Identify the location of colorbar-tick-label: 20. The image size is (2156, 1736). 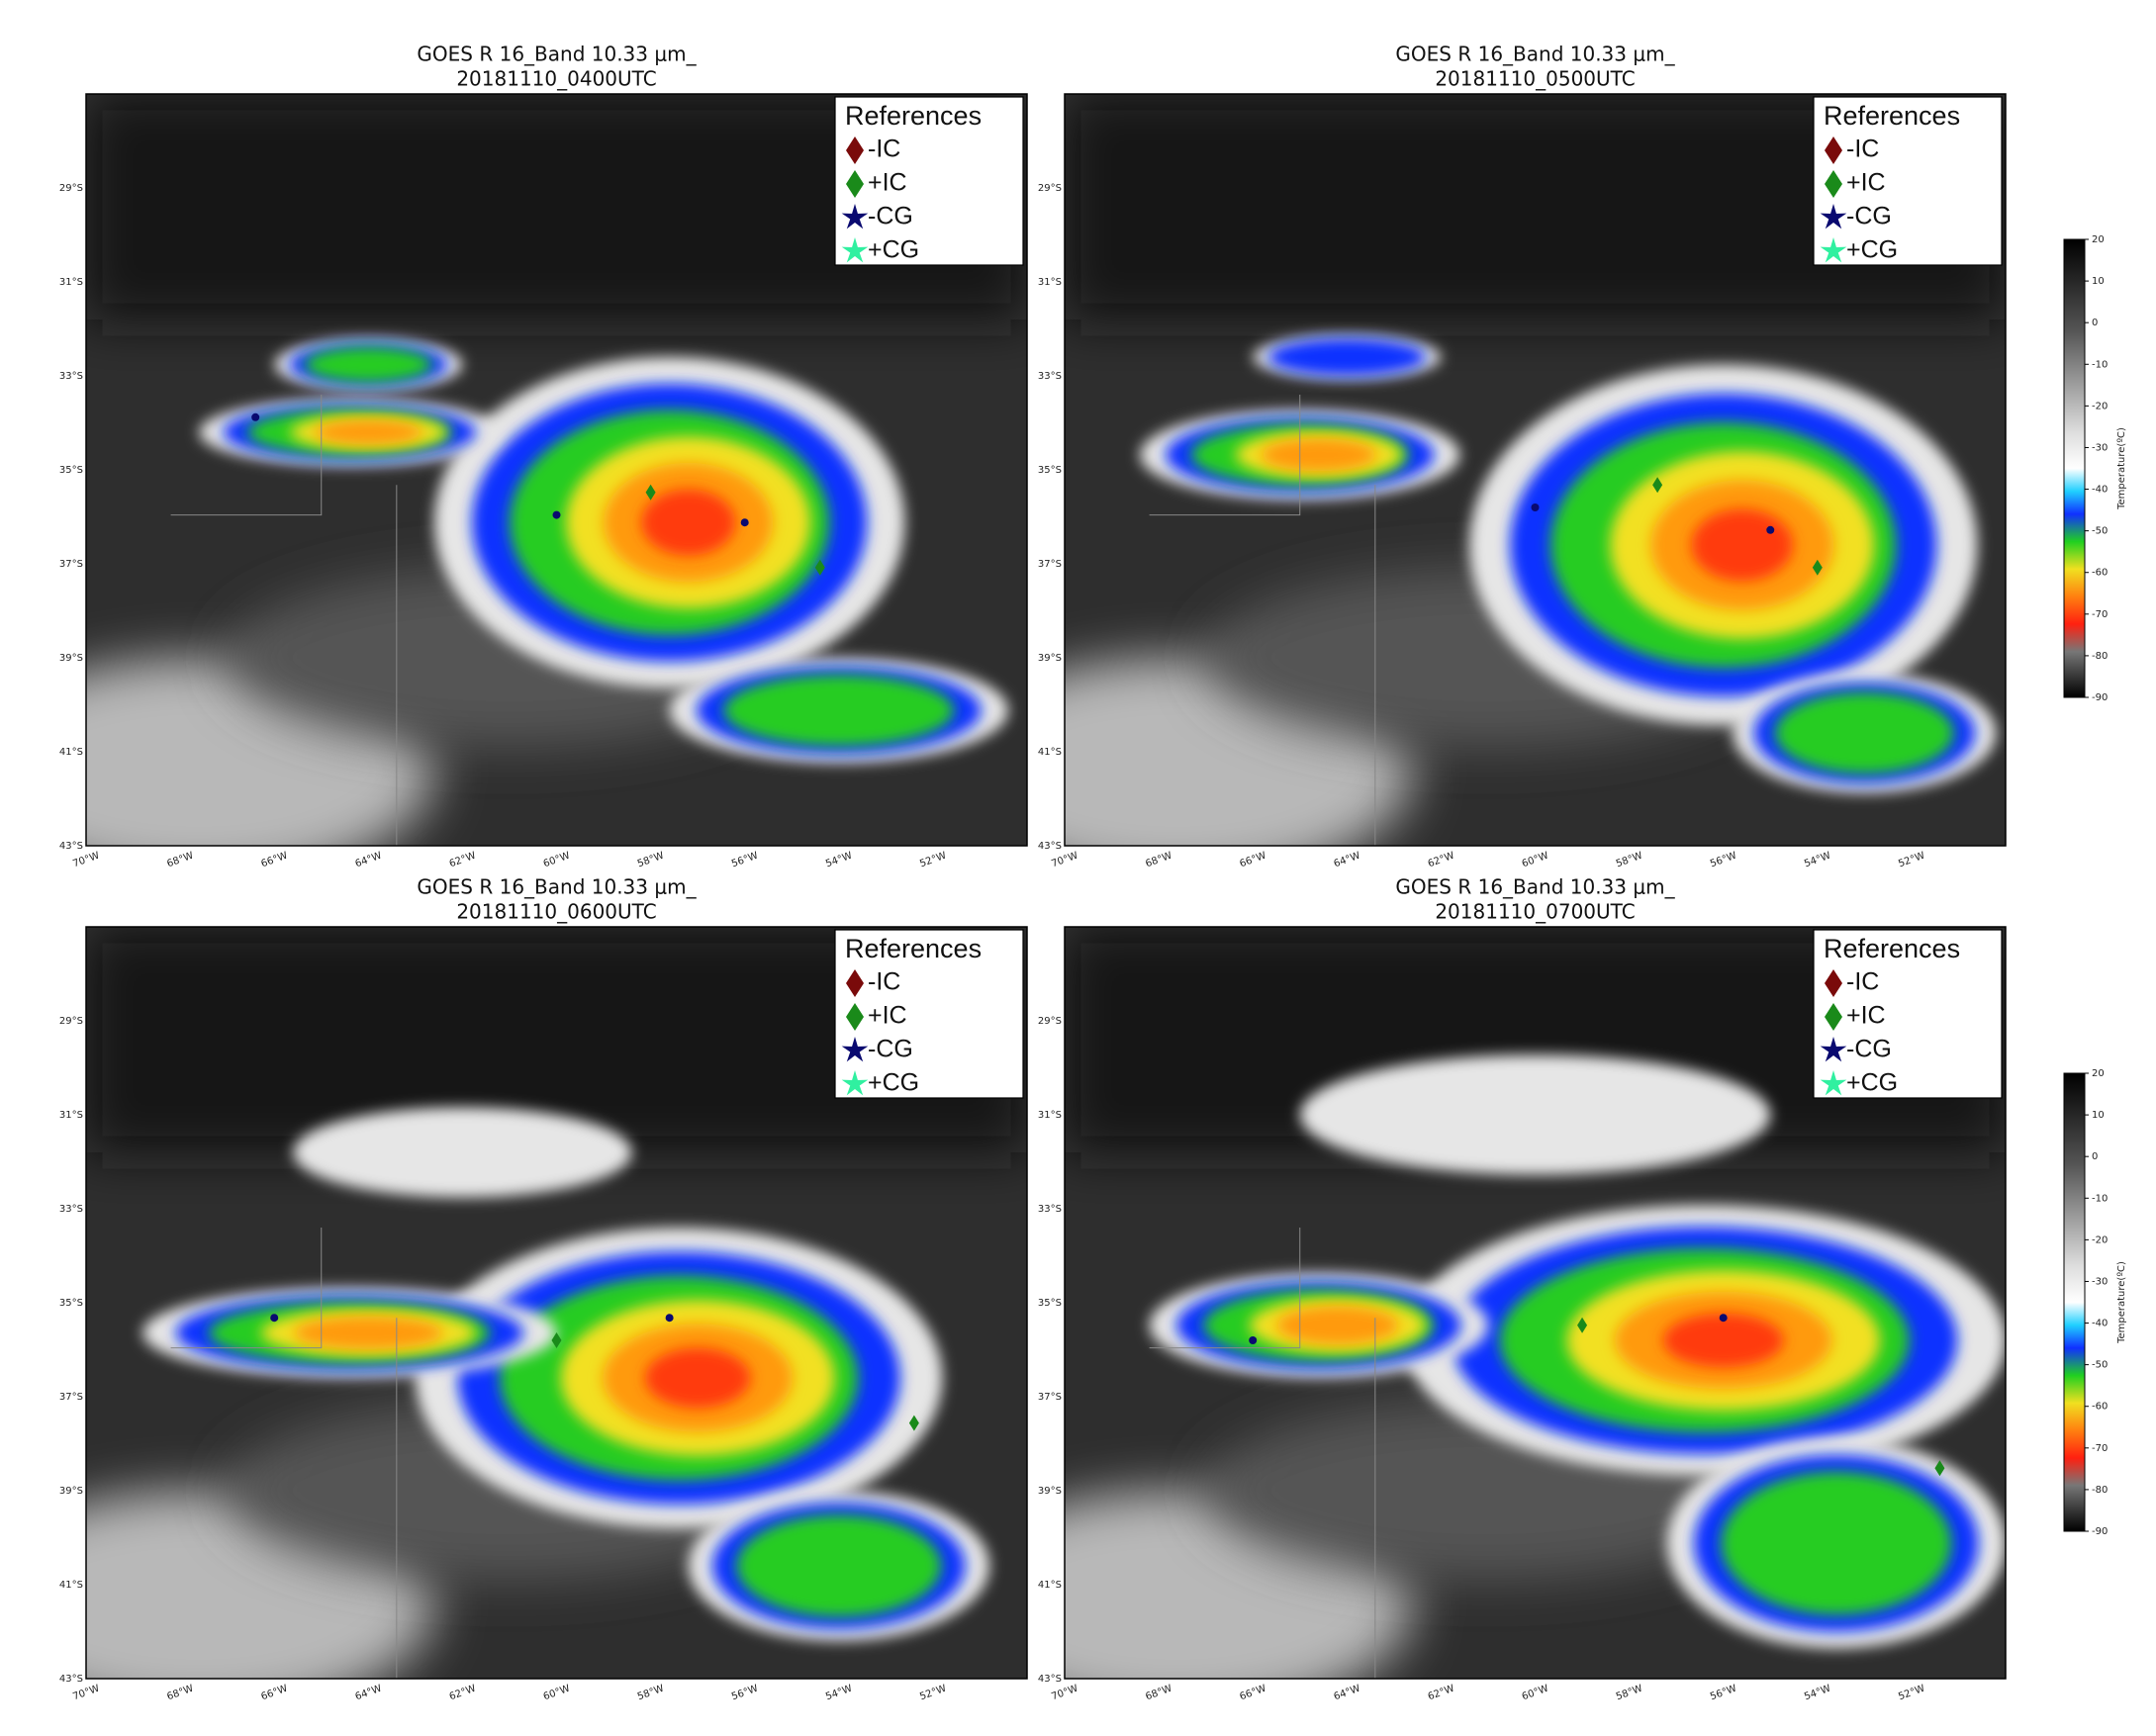
(2098, 1073).